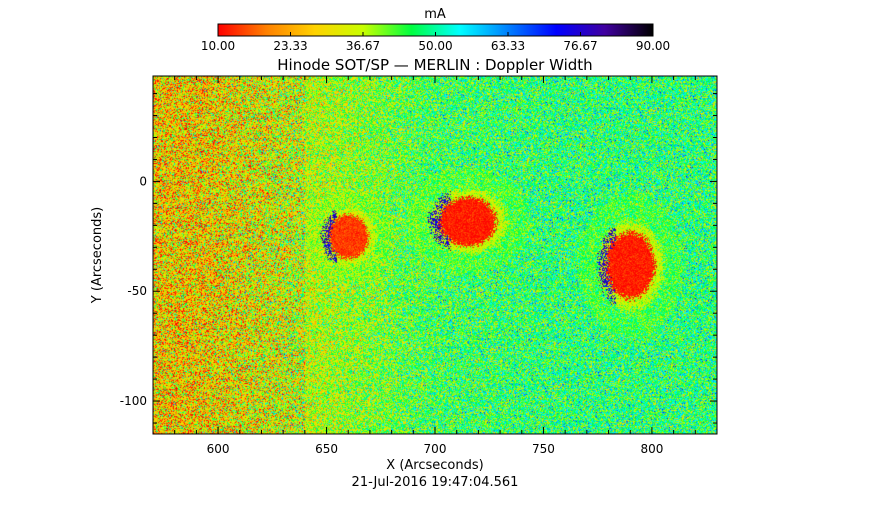  I want to click on chart-title: Hinode SOT/SP — MERLIN : Doppler Width, so click(434, 65).